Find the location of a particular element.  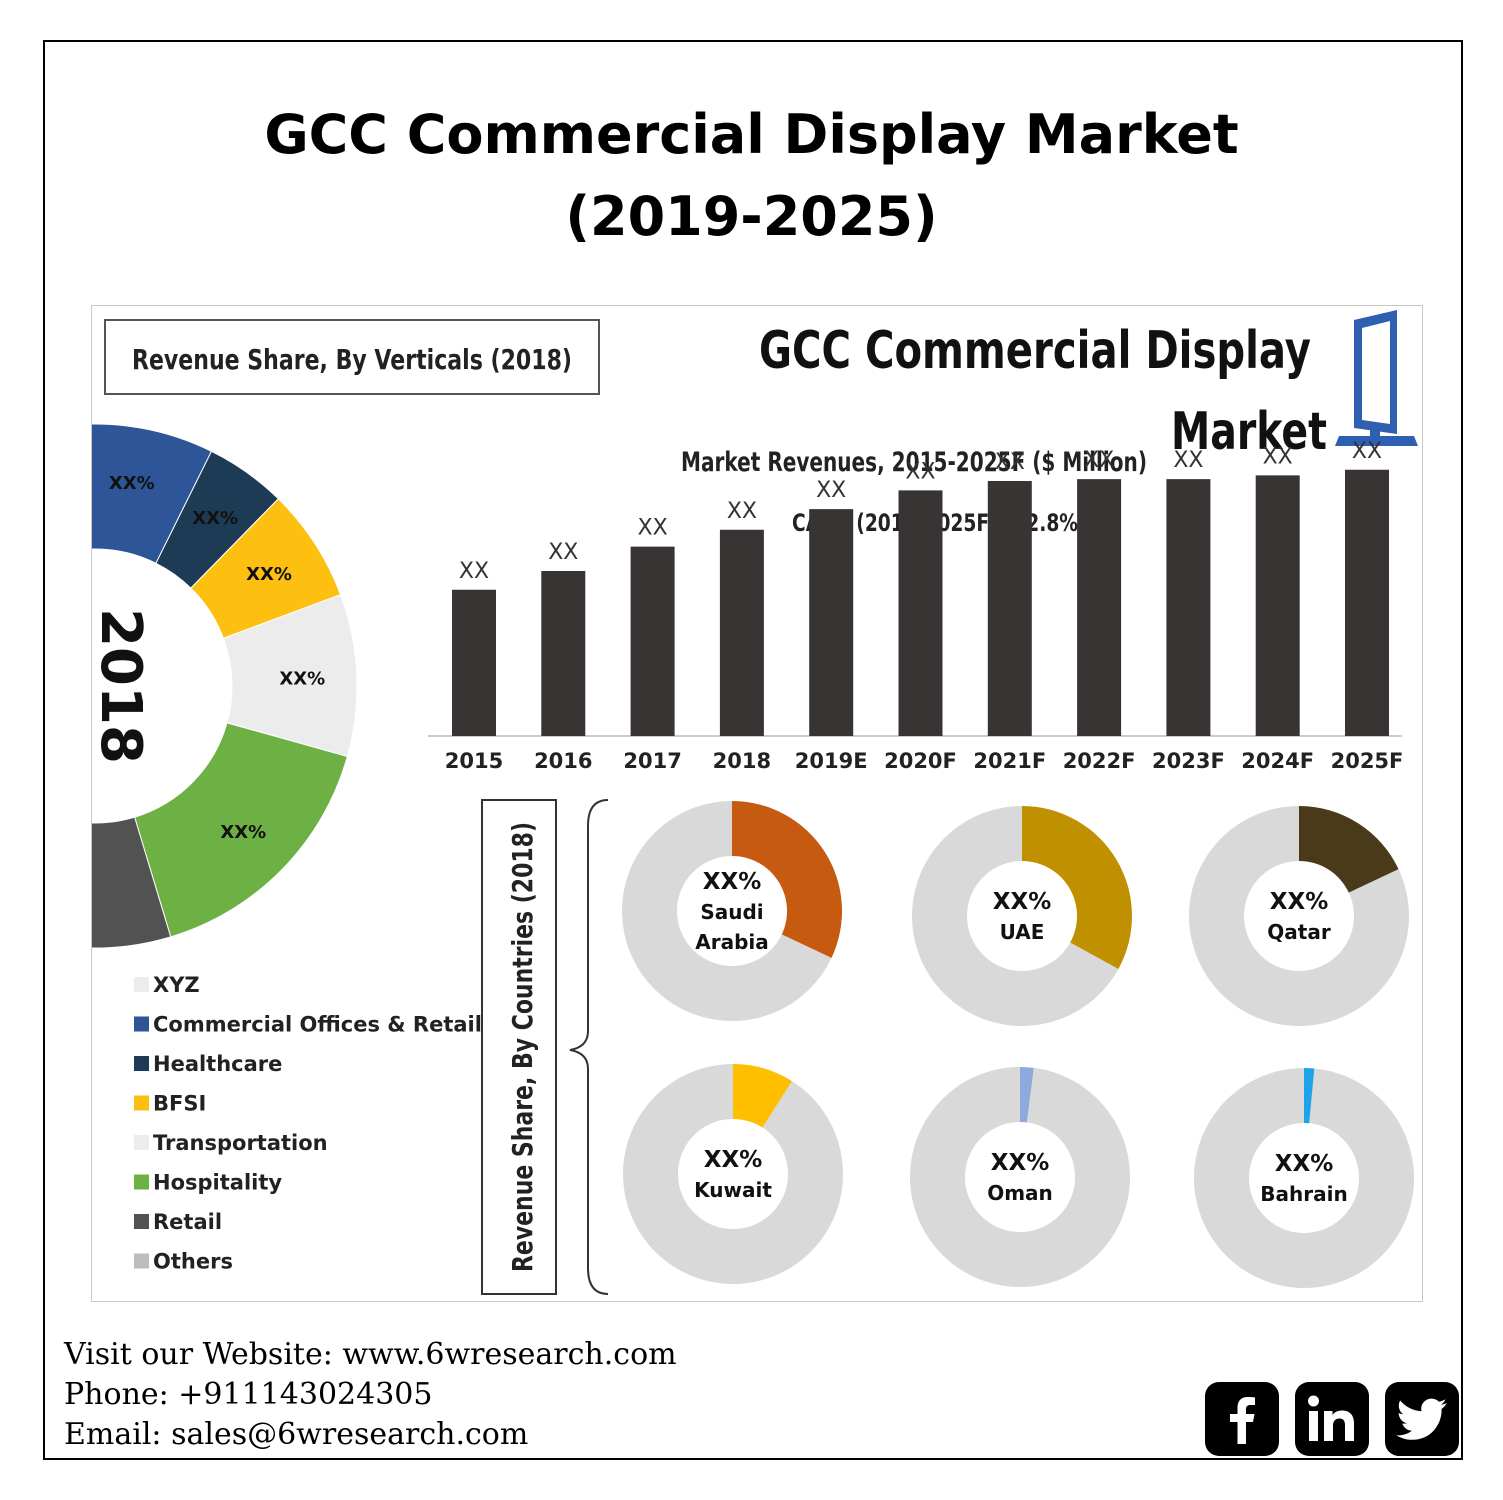

verticals-title-box is located at coordinates (352, 357).